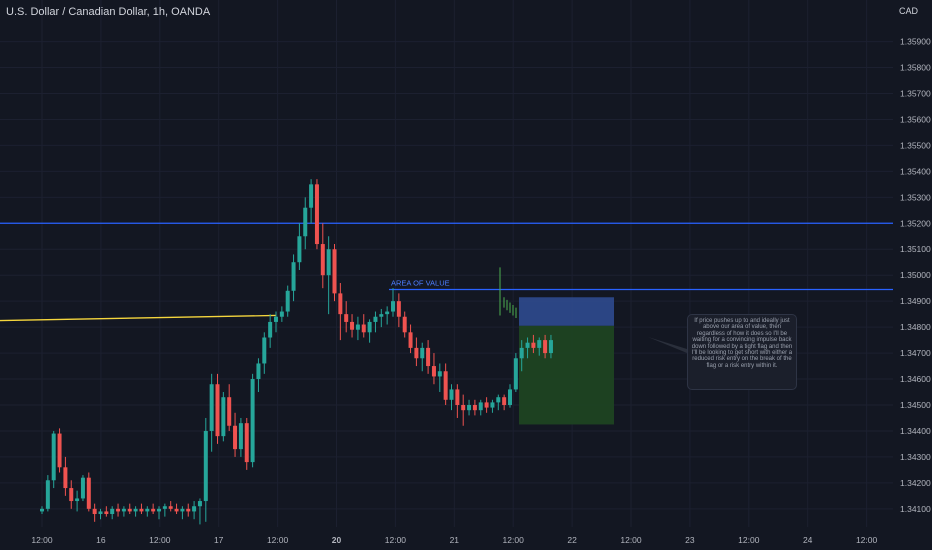  I want to click on y-tick-label: 1.34500, so click(915, 405).